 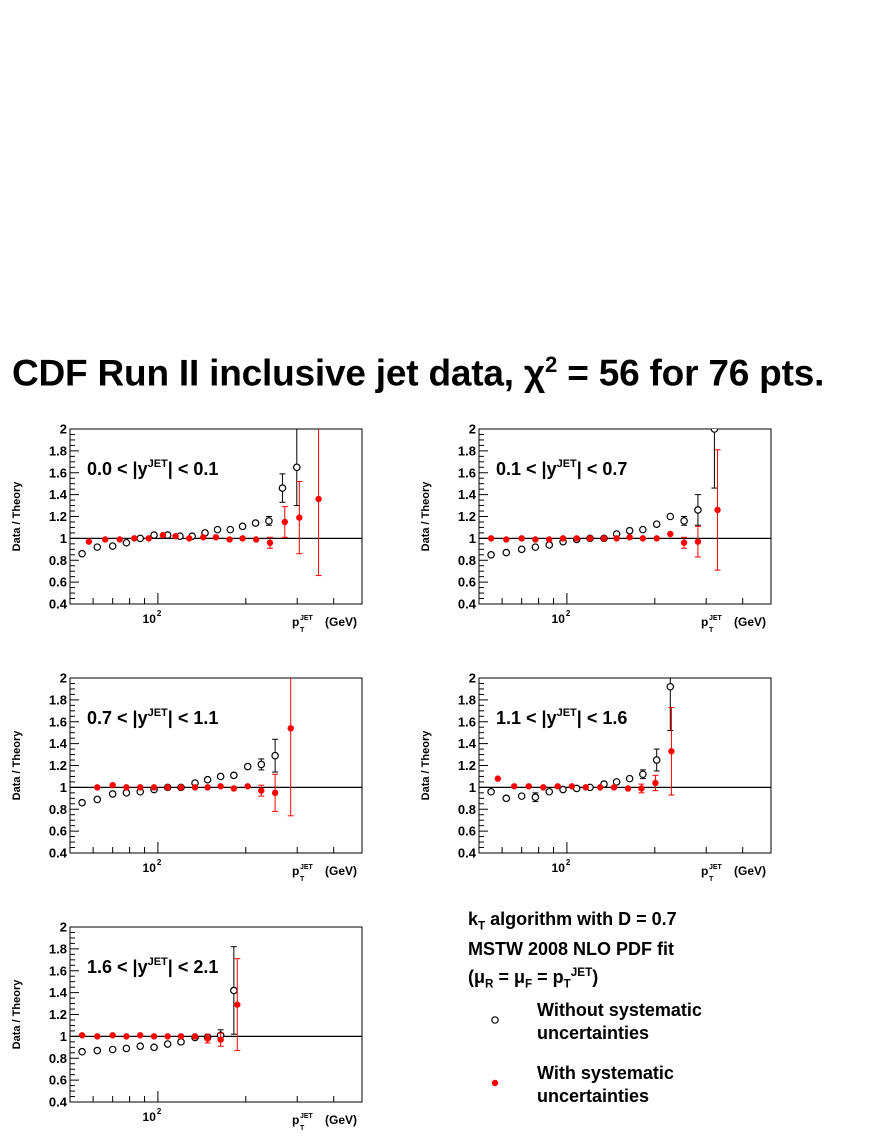 I want to click on legend-algo-k: k, so click(x=473, y=919).